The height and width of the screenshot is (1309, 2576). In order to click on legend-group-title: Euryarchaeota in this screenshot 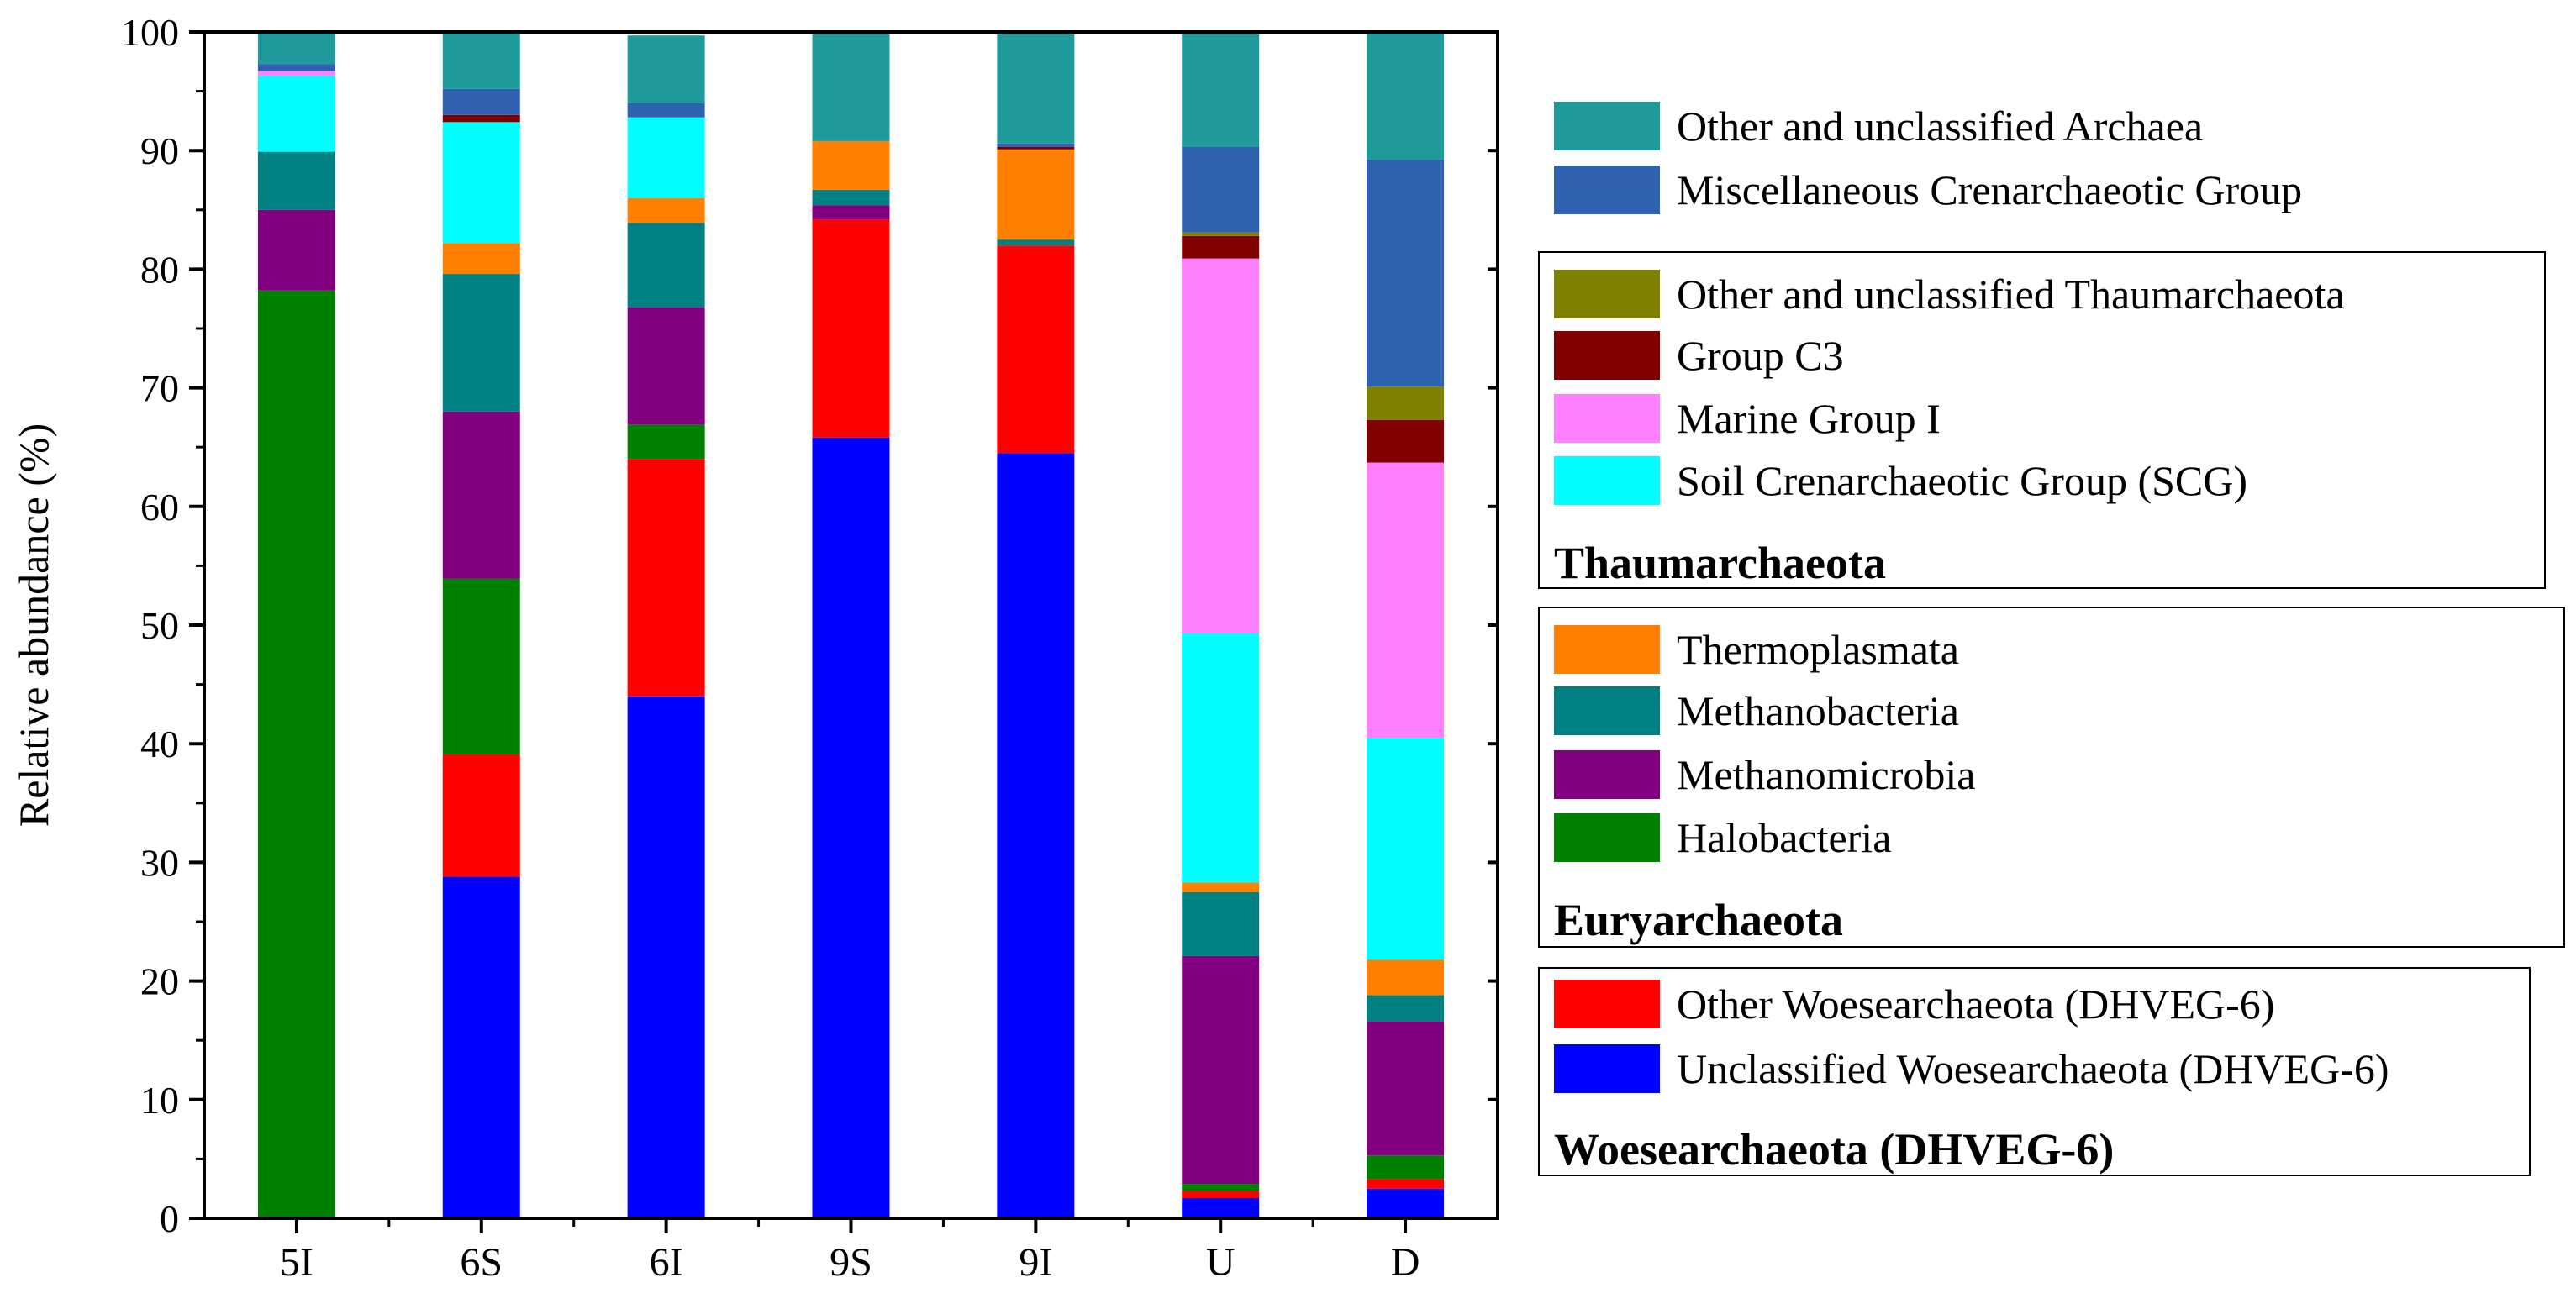, I will do `click(1698, 920)`.